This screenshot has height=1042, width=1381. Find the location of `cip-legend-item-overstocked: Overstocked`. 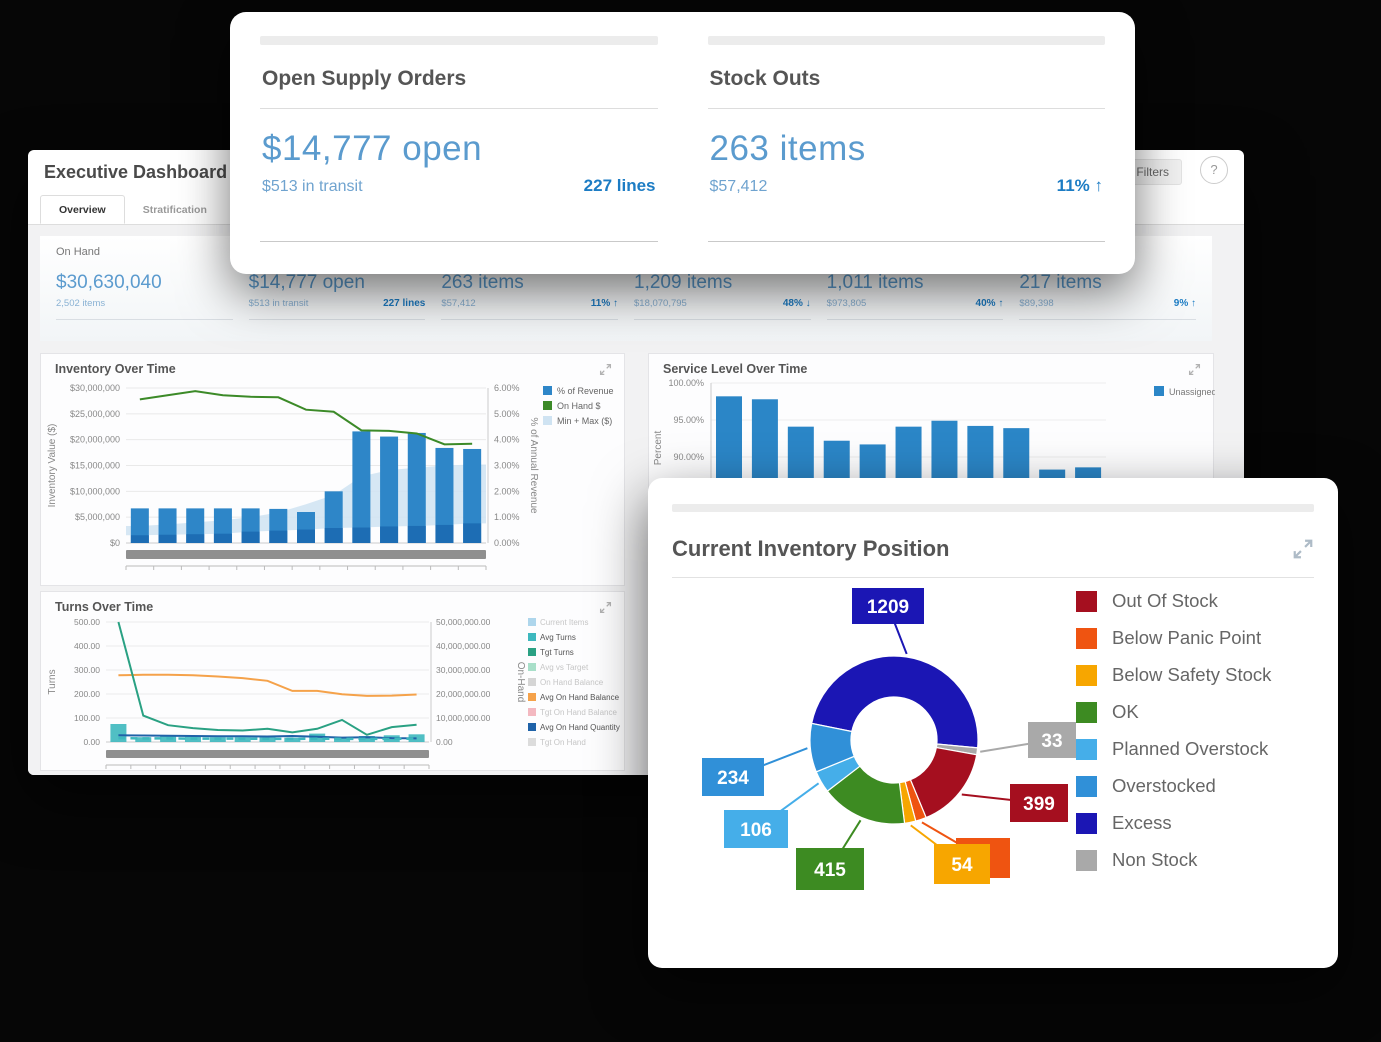

cip-legend-item-overstocked: Overstocked is located at coordinates (1173, 786).